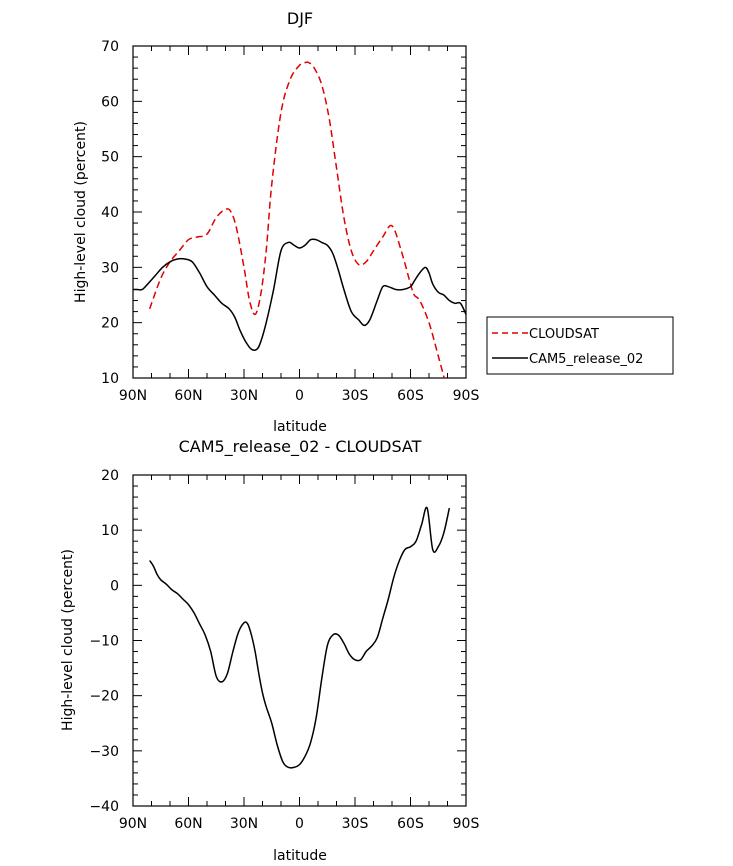 This screenshot has width=733, height=866. I want to click on top-y-tick-label: 40, so click(110, 213).